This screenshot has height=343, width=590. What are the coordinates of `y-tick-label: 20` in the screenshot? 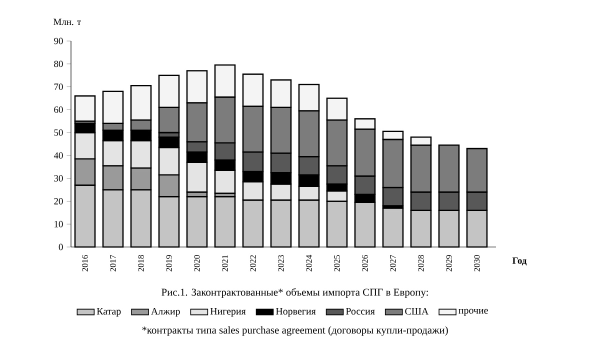 It's located at (58, 201).